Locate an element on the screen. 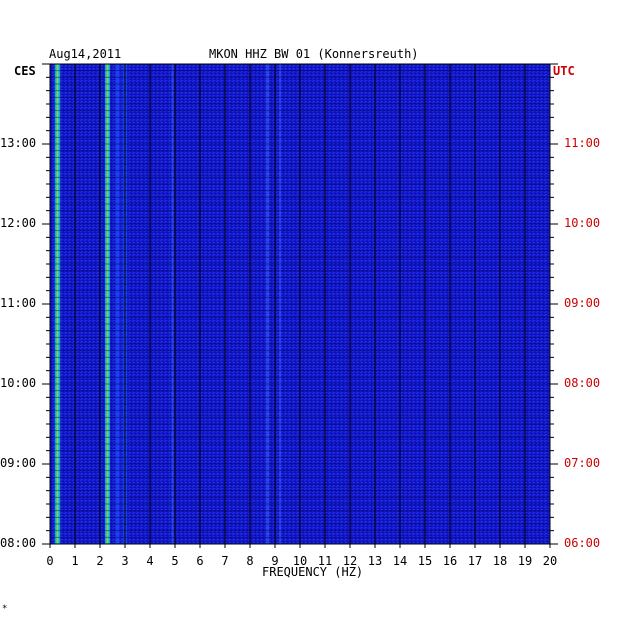  station-title: MKON HHZ BW 01 (Konnersreuth) is located at coordinates (314, 54).